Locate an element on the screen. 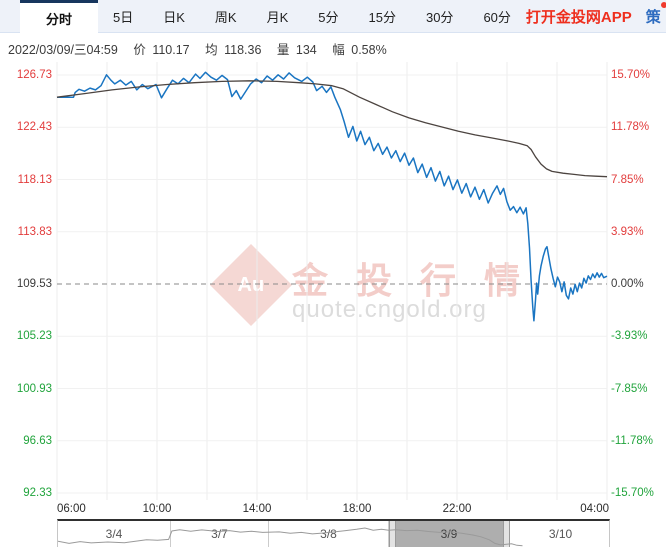  y-axis-left-label: 126.73 is located at coordinates (34, 75).